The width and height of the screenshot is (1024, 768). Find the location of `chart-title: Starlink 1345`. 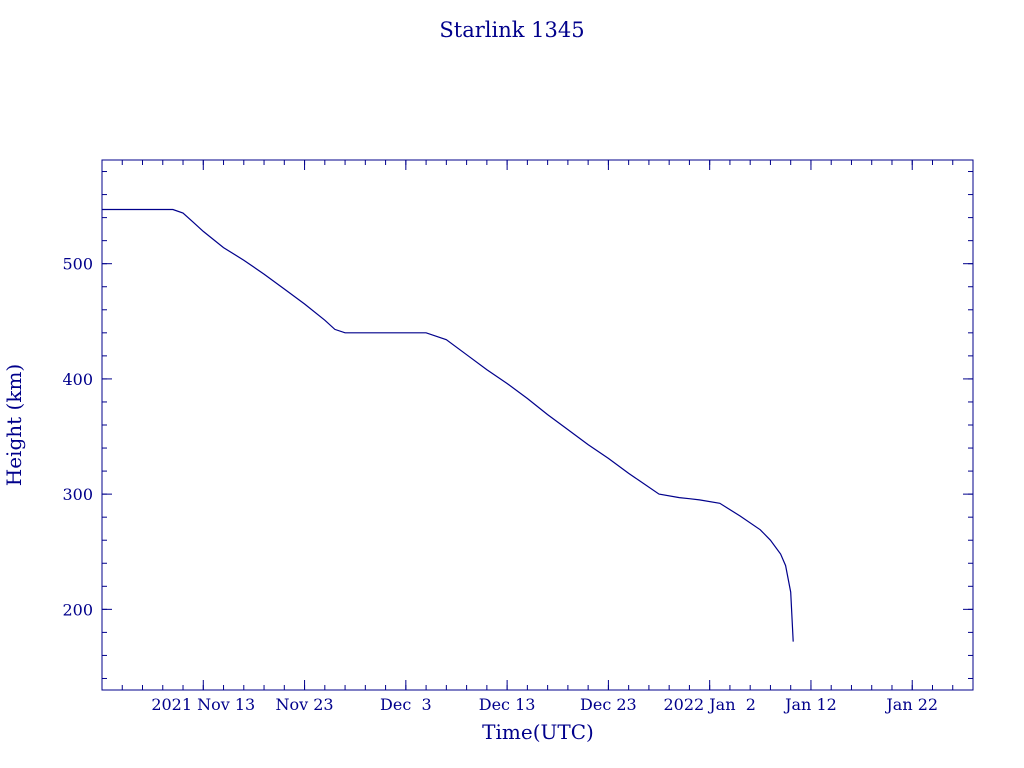

chart-title: Starlink 1345 is located at coordinates (511, 30).